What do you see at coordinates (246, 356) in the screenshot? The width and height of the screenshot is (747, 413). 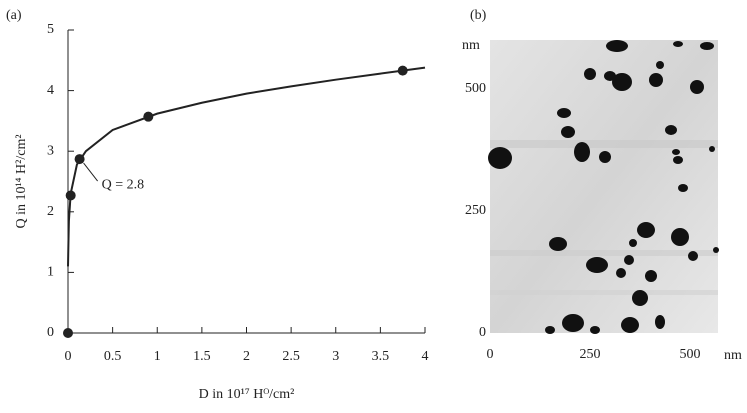 I see `x-tick-label: 2` at bounding box center [246, 356].